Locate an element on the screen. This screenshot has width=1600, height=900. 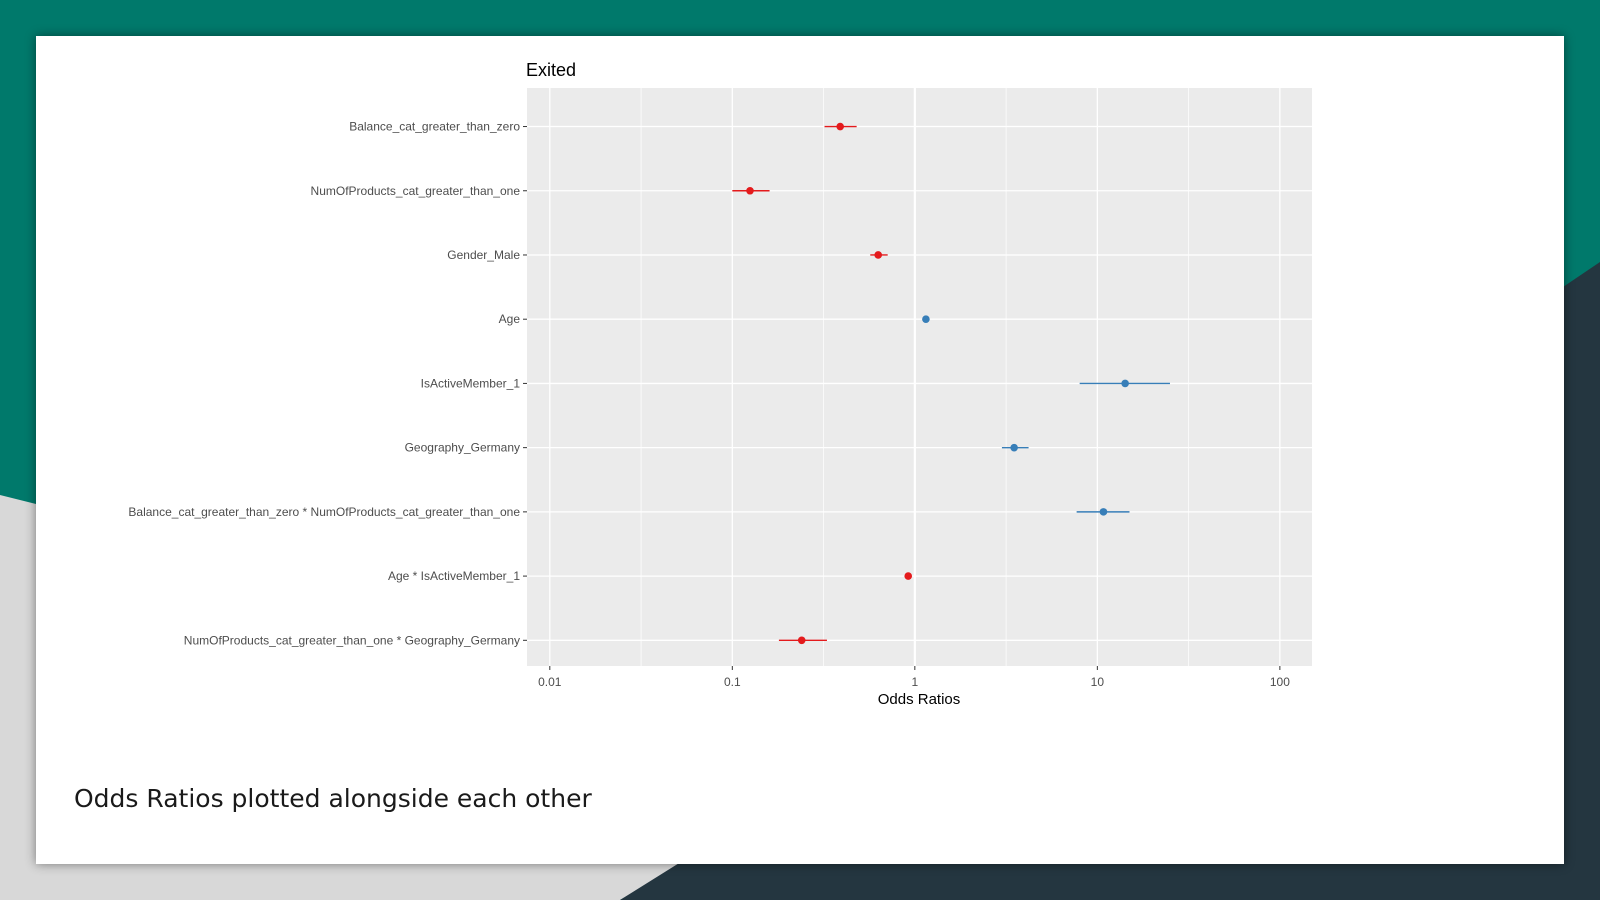
y-tick-label: Balance_cat_greater_than_zero is located at coordinates (434, 127).